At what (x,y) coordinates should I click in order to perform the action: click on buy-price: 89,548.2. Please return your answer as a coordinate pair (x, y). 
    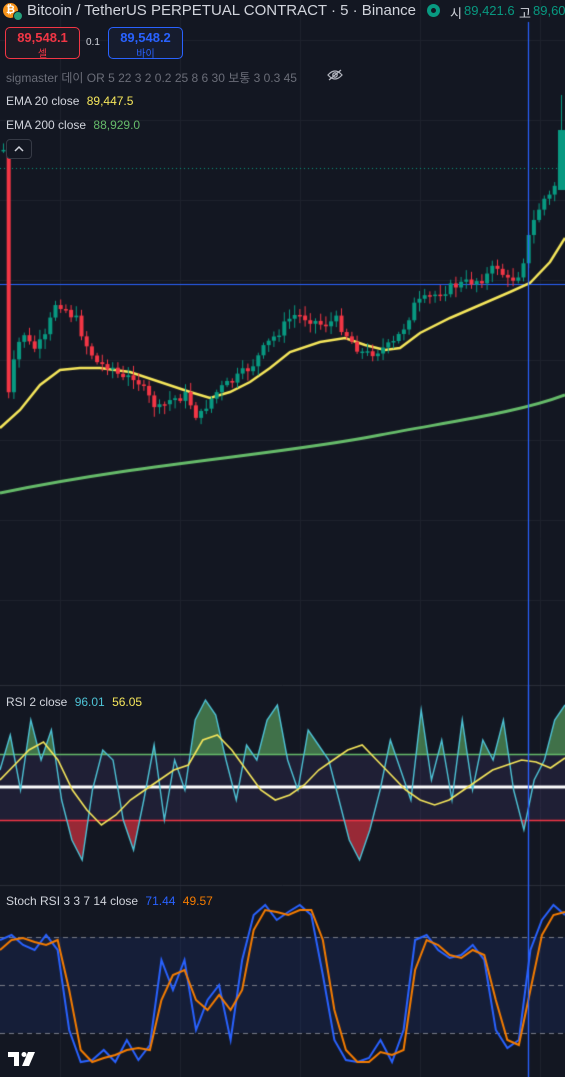
    Looking at the image, I should click on (145, 37).